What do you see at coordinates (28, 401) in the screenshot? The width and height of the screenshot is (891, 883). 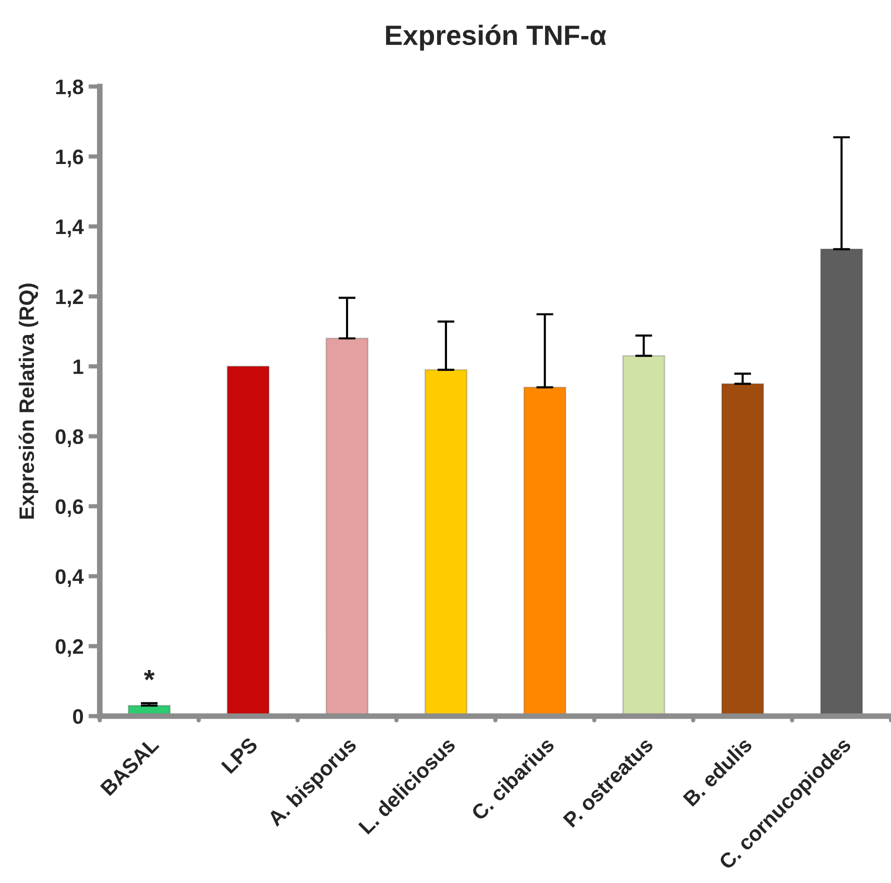 I see `y-axis-title: Expresión Relativa (RQ)` at bounding box center [28, 401].